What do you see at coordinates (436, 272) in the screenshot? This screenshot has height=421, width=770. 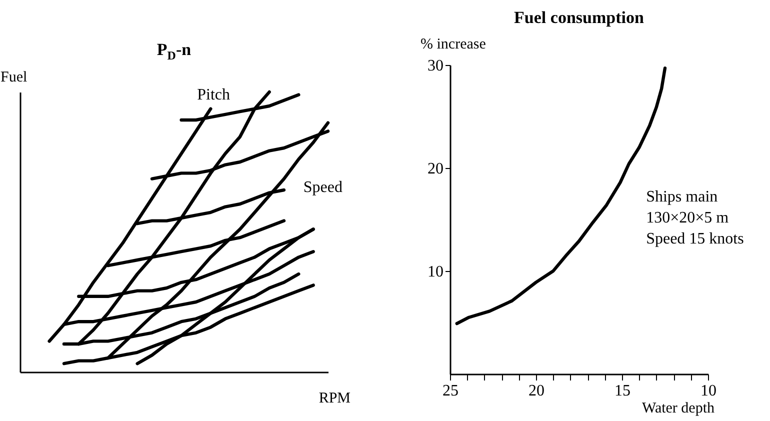 I see `y-tick-label: 10` at bounding box center [436, 272].